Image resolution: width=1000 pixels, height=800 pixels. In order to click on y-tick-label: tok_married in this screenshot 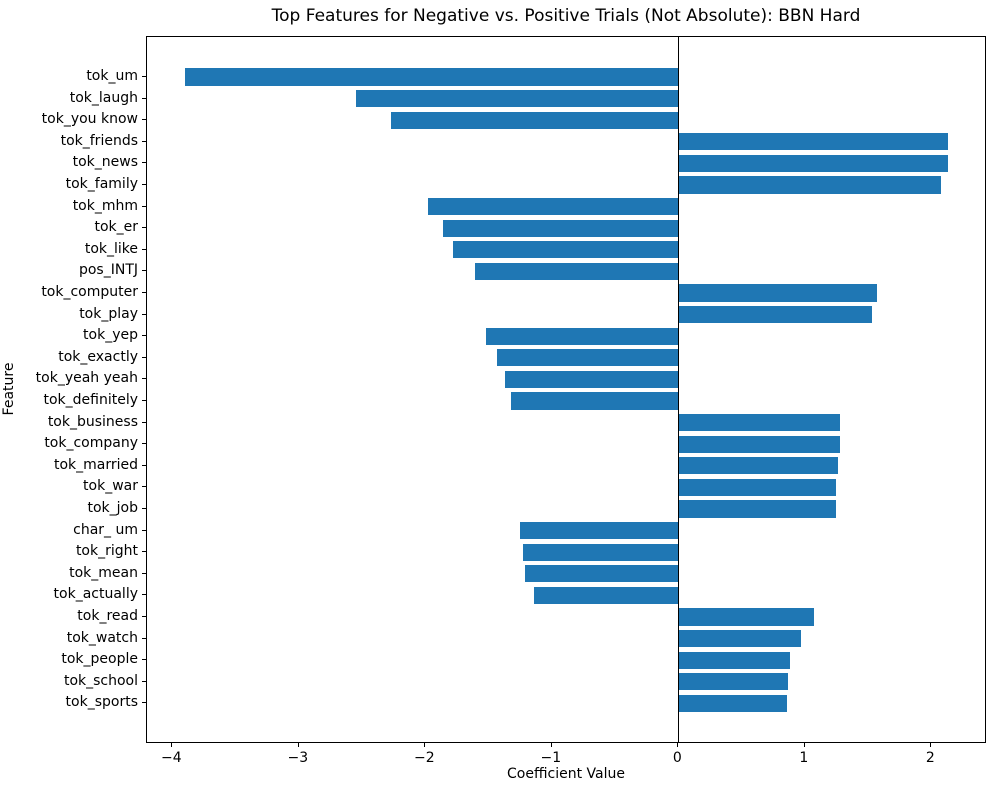, I will do `click(95, 464)`.